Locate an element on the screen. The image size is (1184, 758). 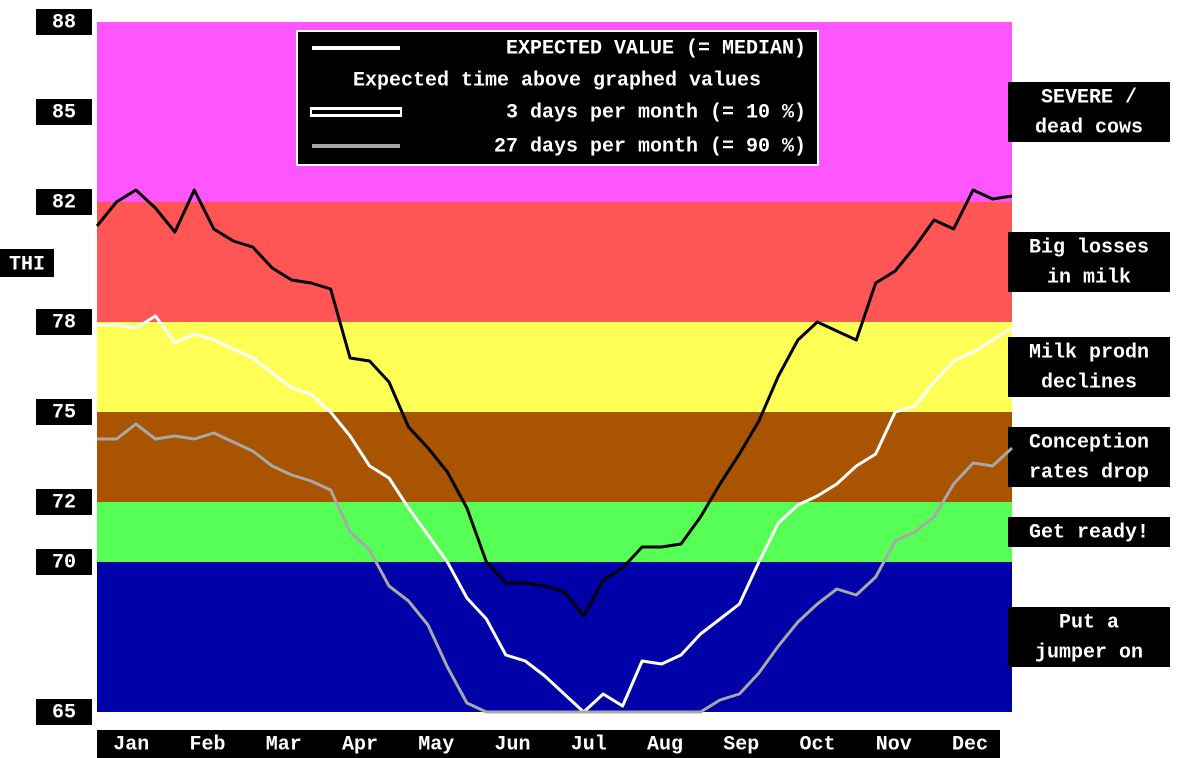
x-tick-label: Sep is located at coordinates (741, 744).